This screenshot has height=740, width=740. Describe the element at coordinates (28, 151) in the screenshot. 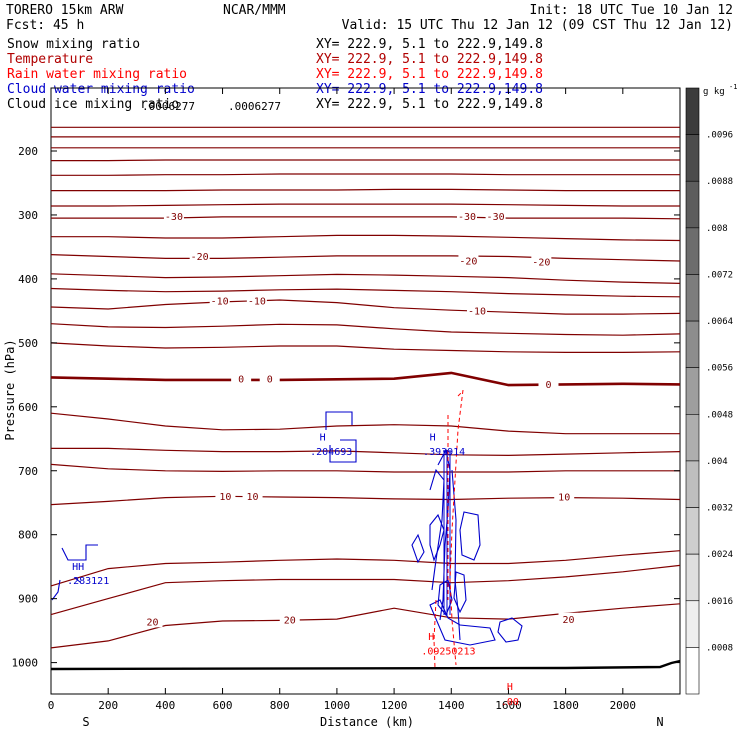

I see `y-tick-label: 200` at that location.